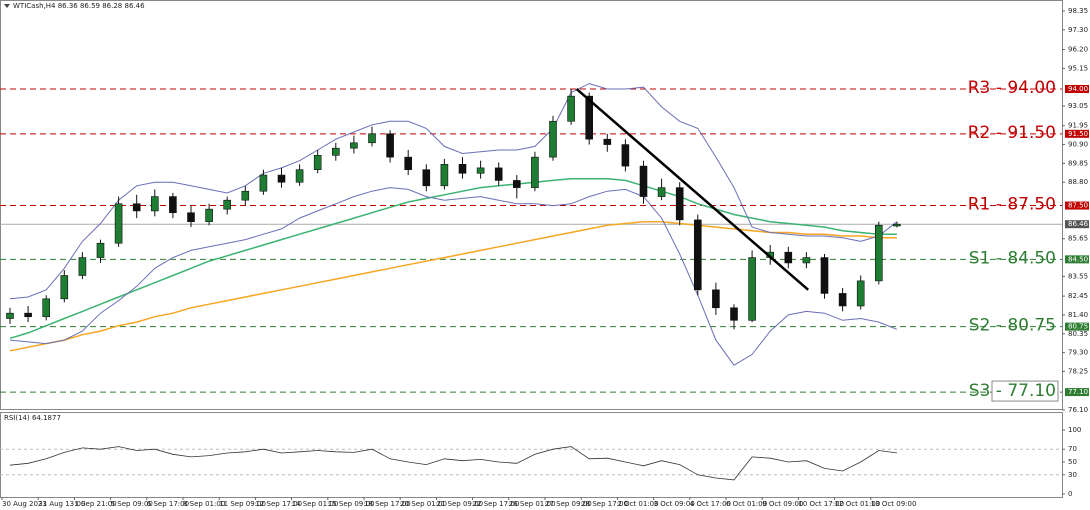 This screenshot has height=510, width=1090. I want to click on level-label: R3 - 94.00, so click(1012, 88).